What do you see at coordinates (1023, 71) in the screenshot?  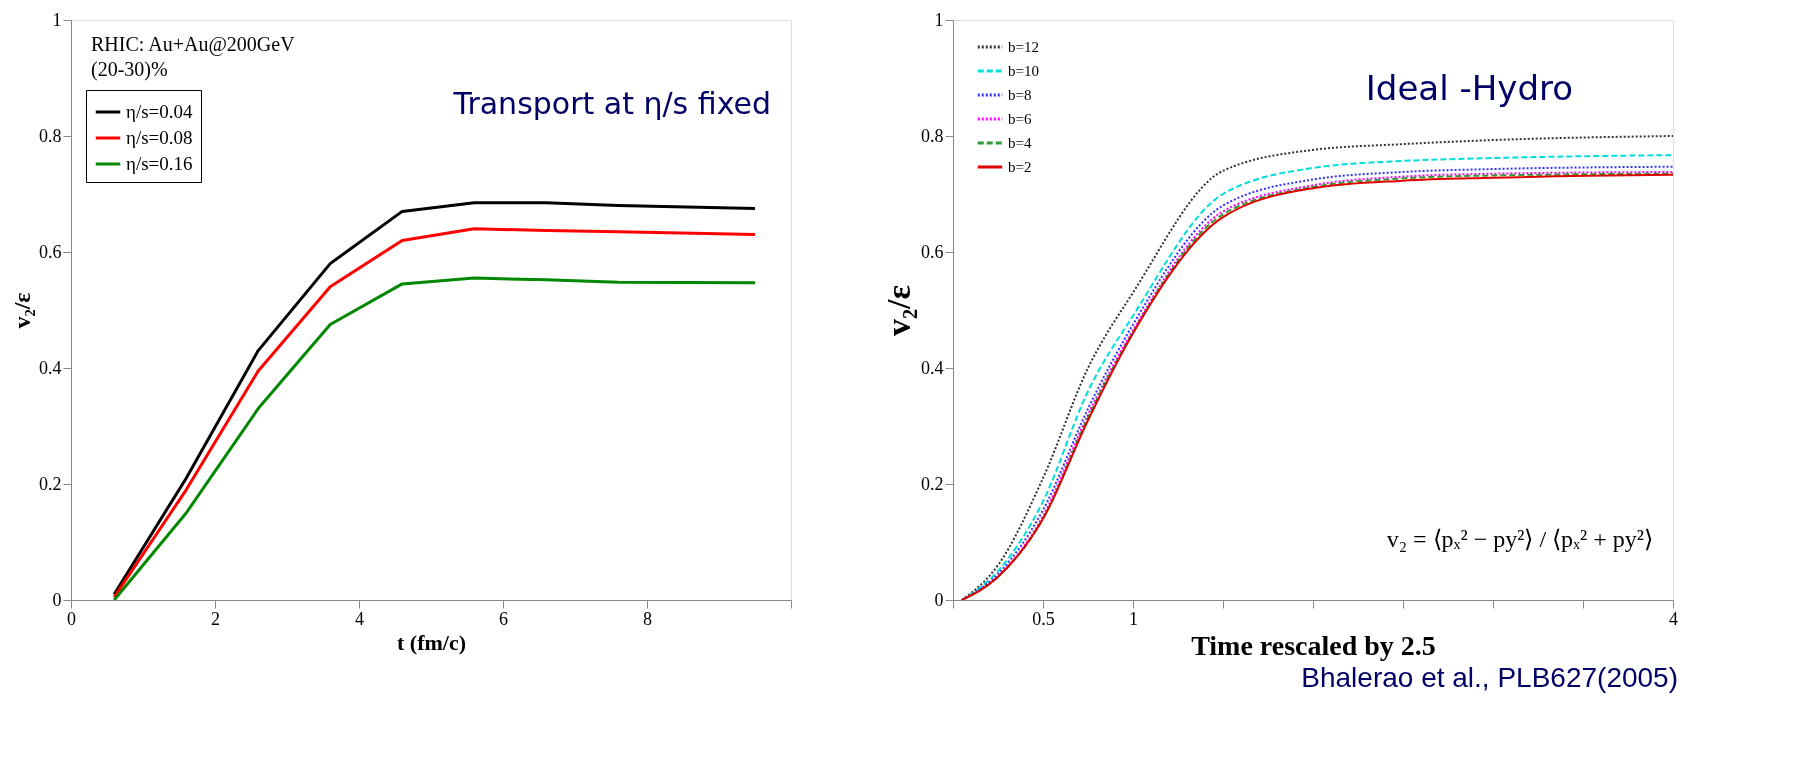 I see `legend-label: b=10` at bounding box center [1023, 71].